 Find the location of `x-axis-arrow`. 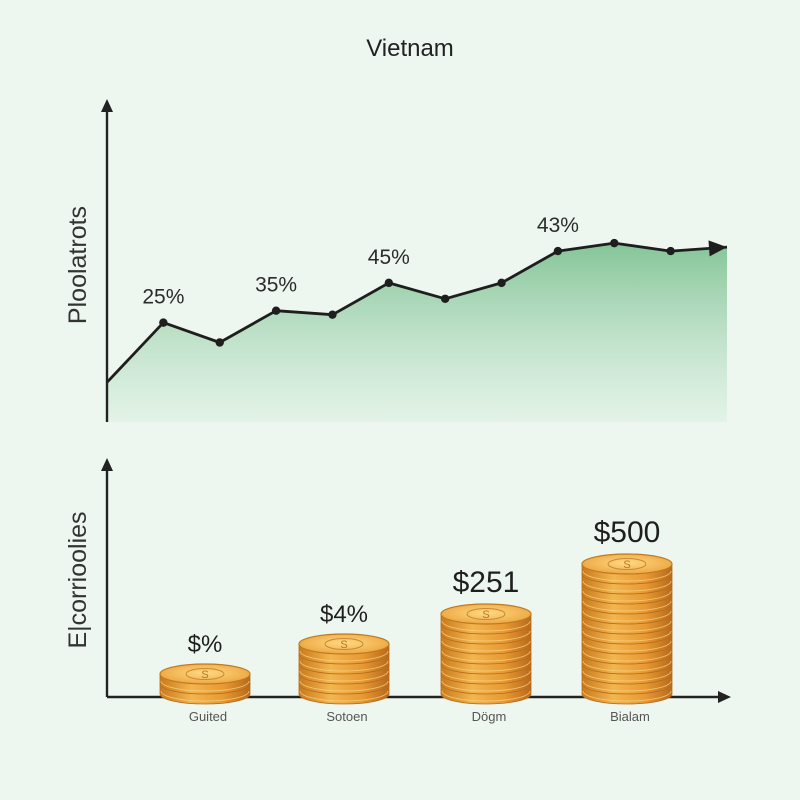

x-axis-arrow is located at coordinates (724, 697).